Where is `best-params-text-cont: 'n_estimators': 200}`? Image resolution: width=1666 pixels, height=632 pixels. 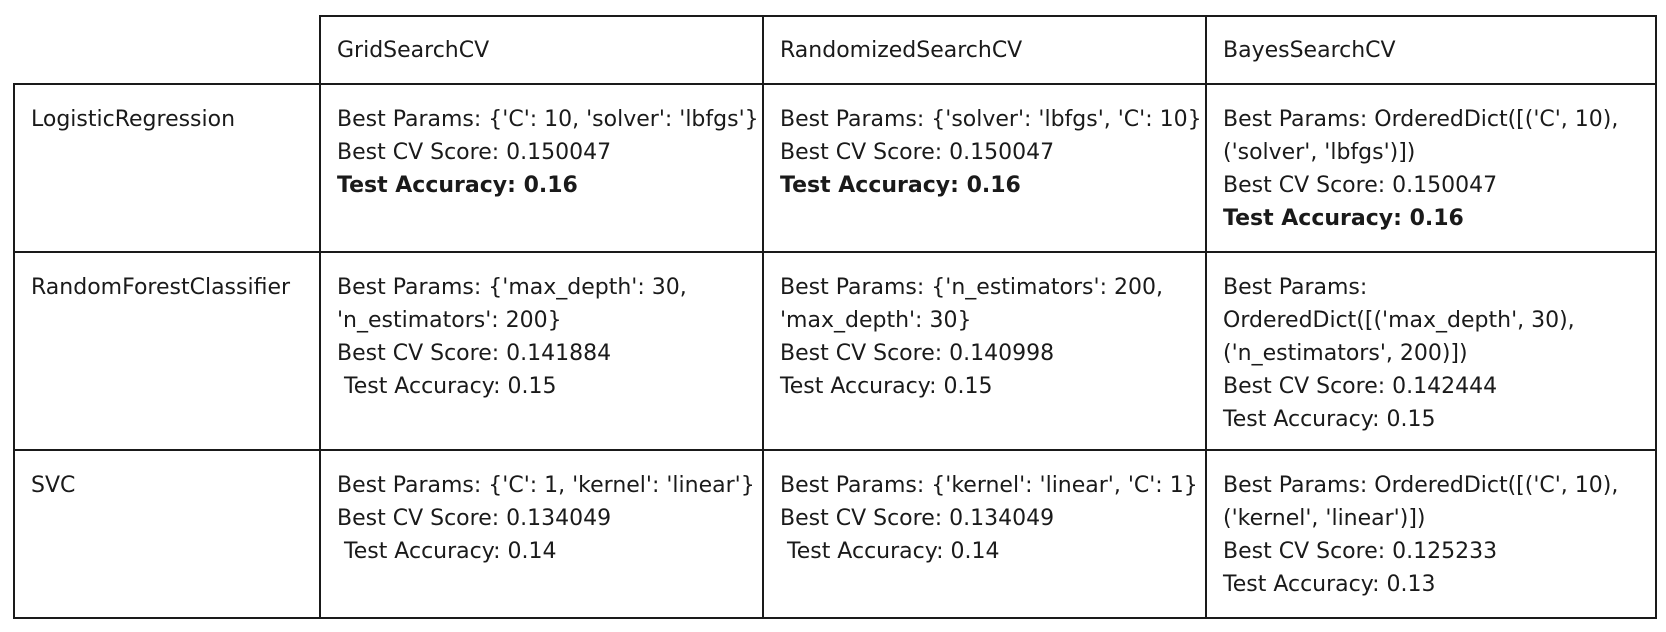
best-params-text-cont: 'n_estimators': 200} is located at coordinates (449, 320).